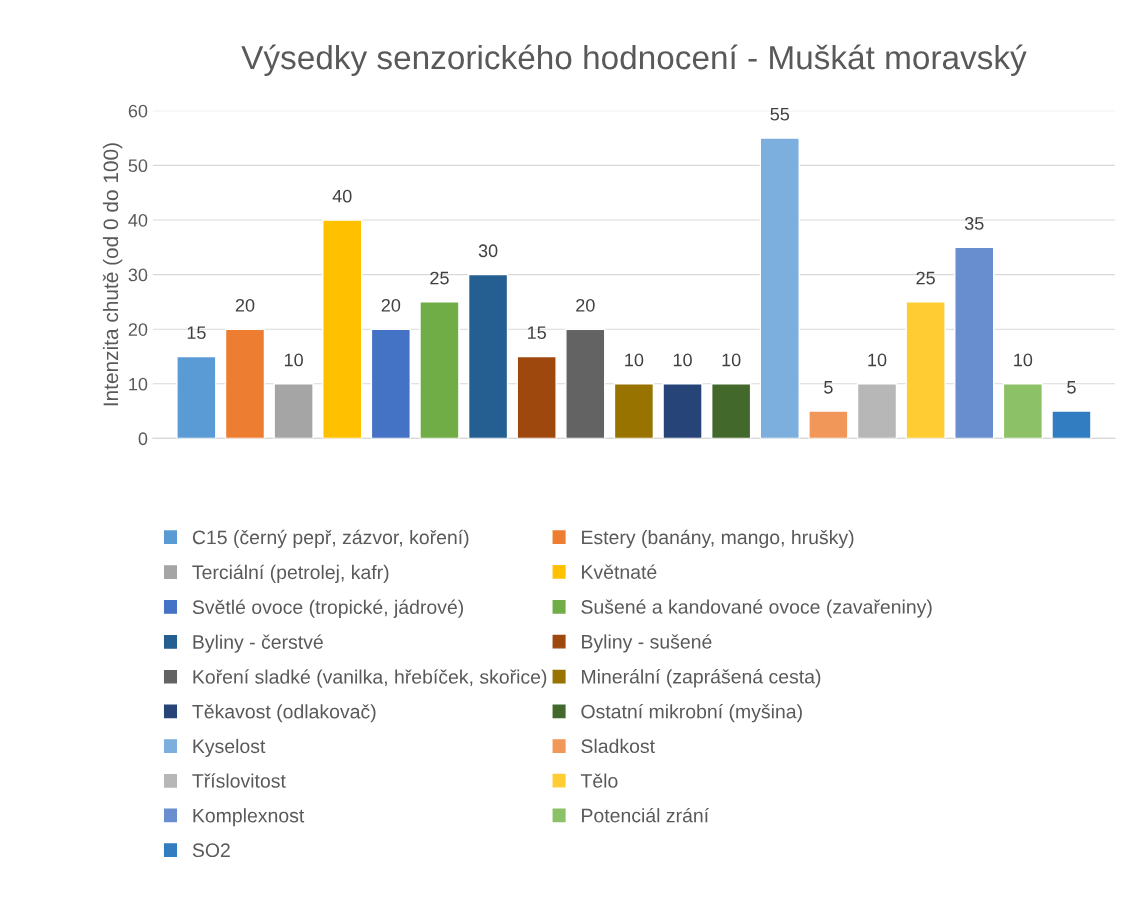  What do you see at coordinates (328, 608) in the screenshot?
I see `legend-label: Světlé ovoce (tropické, jádrové)` at bounding box center [328, 608].